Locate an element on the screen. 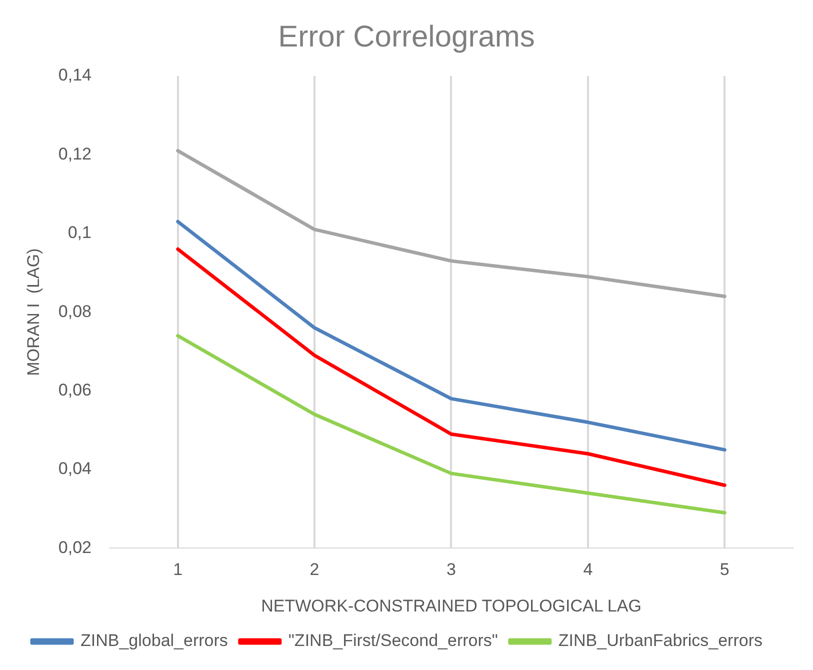 The image size is (813, 670). y-axis-title: MORAN I (LAG) is located at coordinates (33, 312).